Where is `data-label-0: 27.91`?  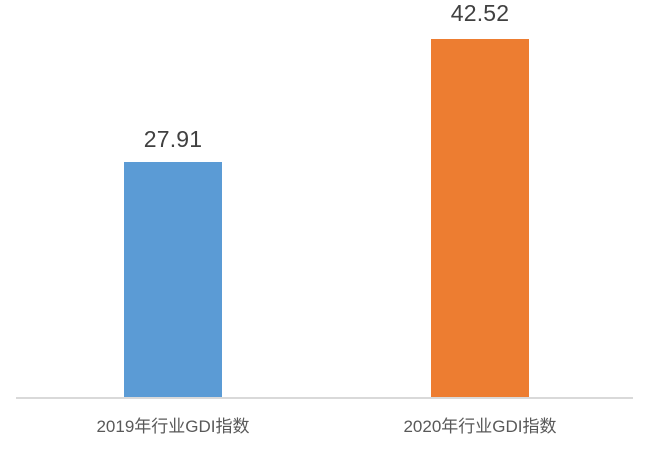 data-label-0: 27.91 is located at coordinates (173, 139).